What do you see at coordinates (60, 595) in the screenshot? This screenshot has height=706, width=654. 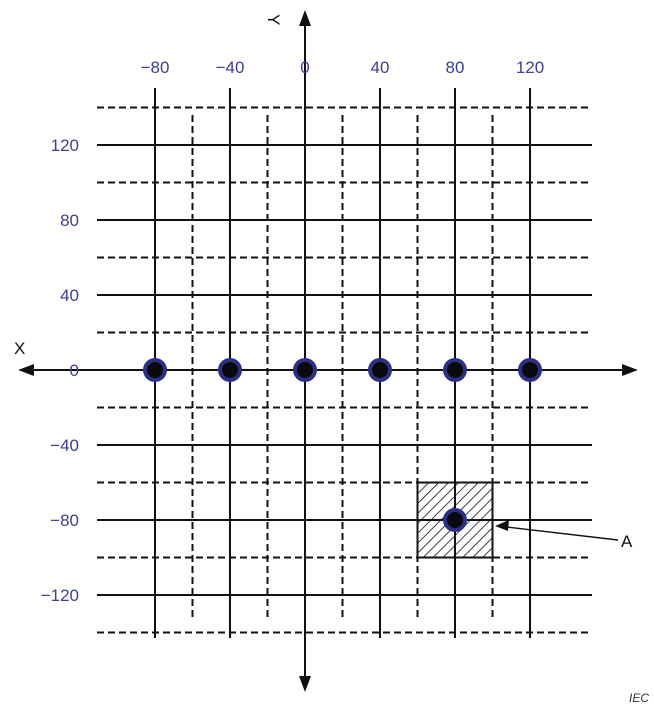 I see `y-tick-label: −120` at bounding box center [60, 595].